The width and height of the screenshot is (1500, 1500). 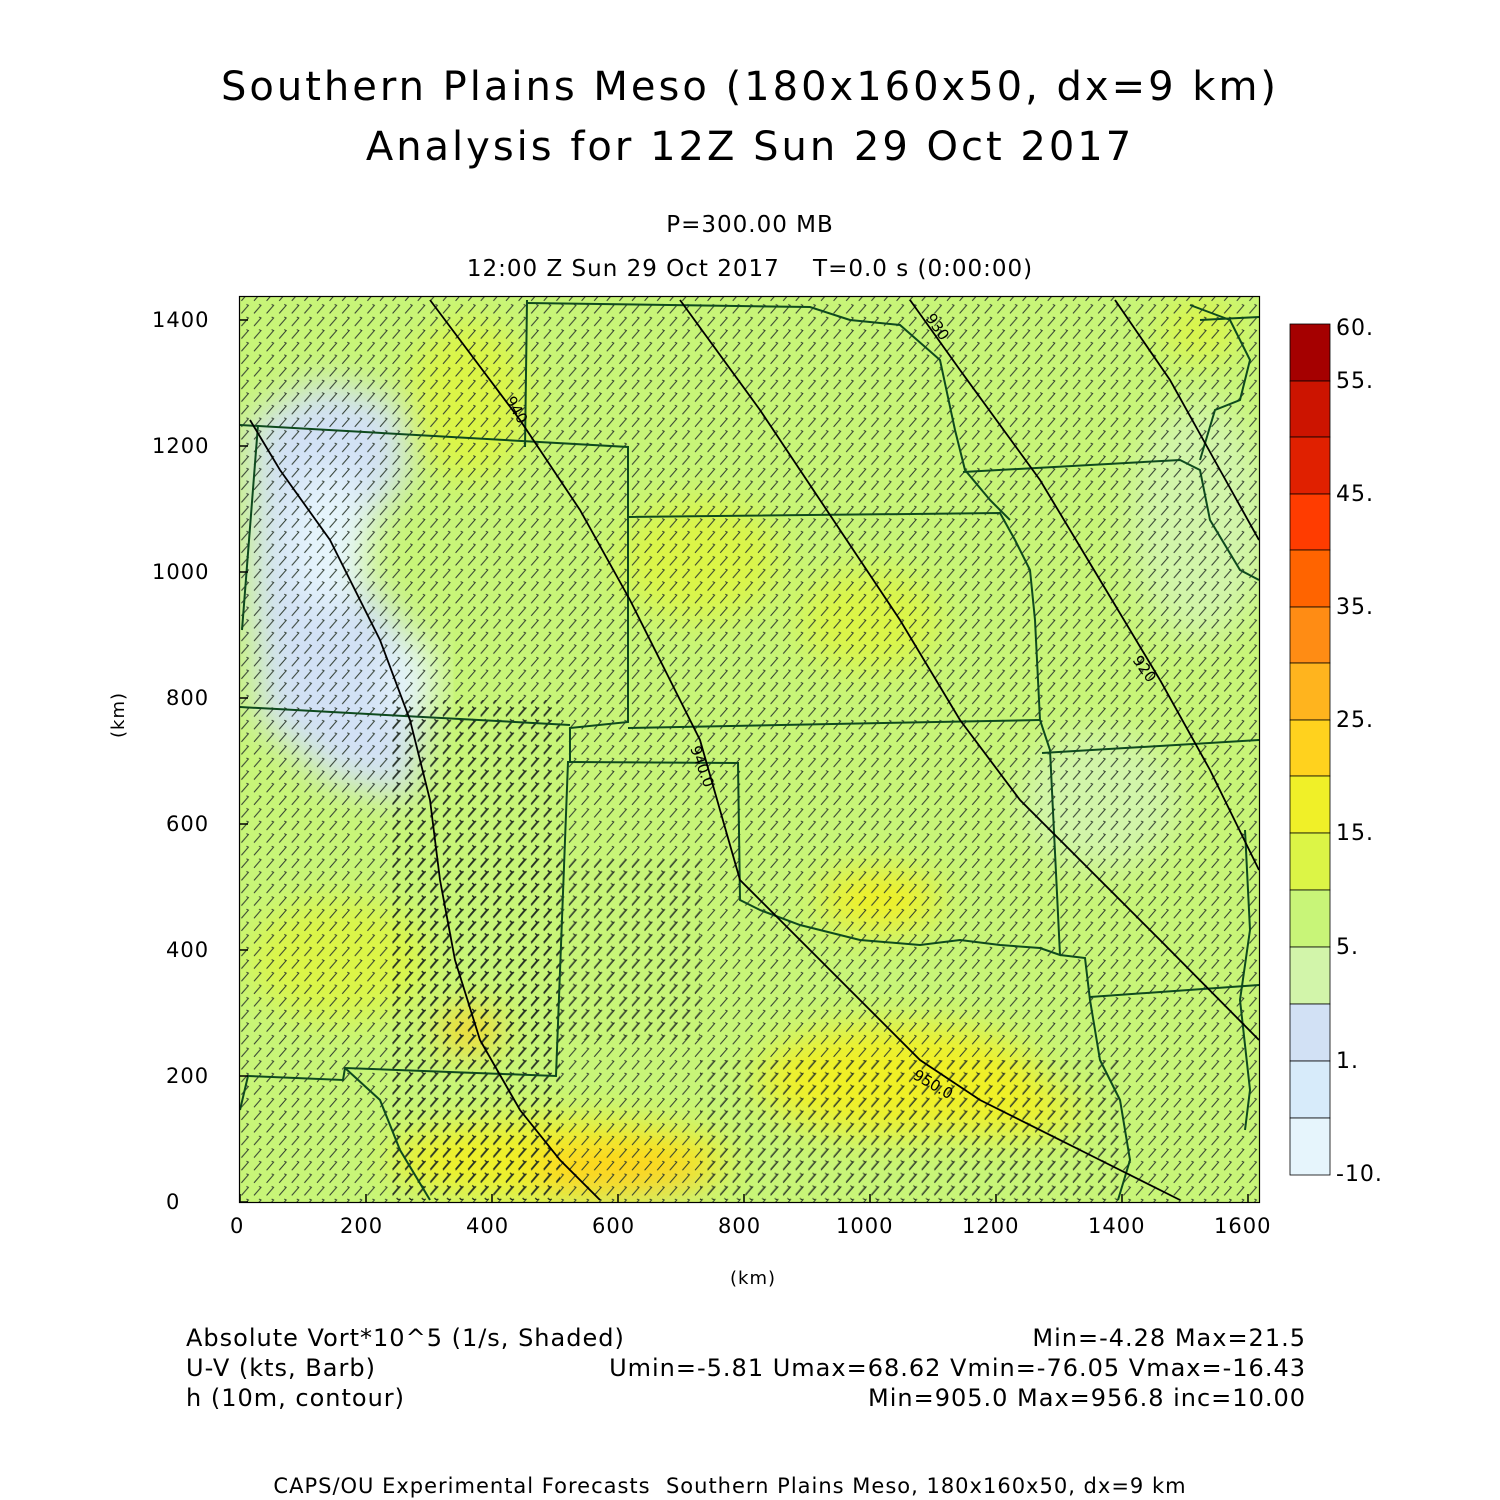 I want to click on colorbar-label: 1., so click(x=1347, y=1061).